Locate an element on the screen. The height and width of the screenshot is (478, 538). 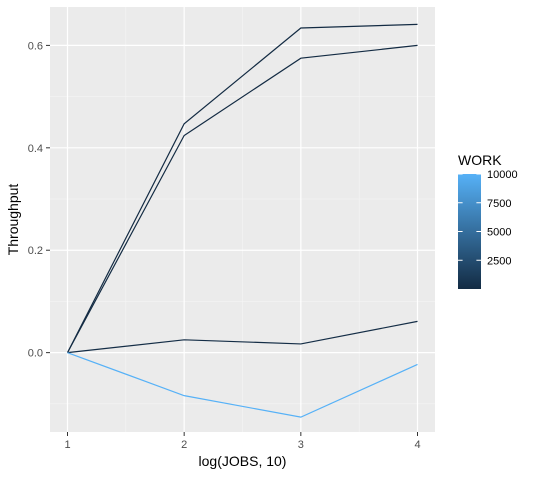
y-axis-ticks: 0.0 0.2 0.4 0.6 is located at coordinates (39, 200).